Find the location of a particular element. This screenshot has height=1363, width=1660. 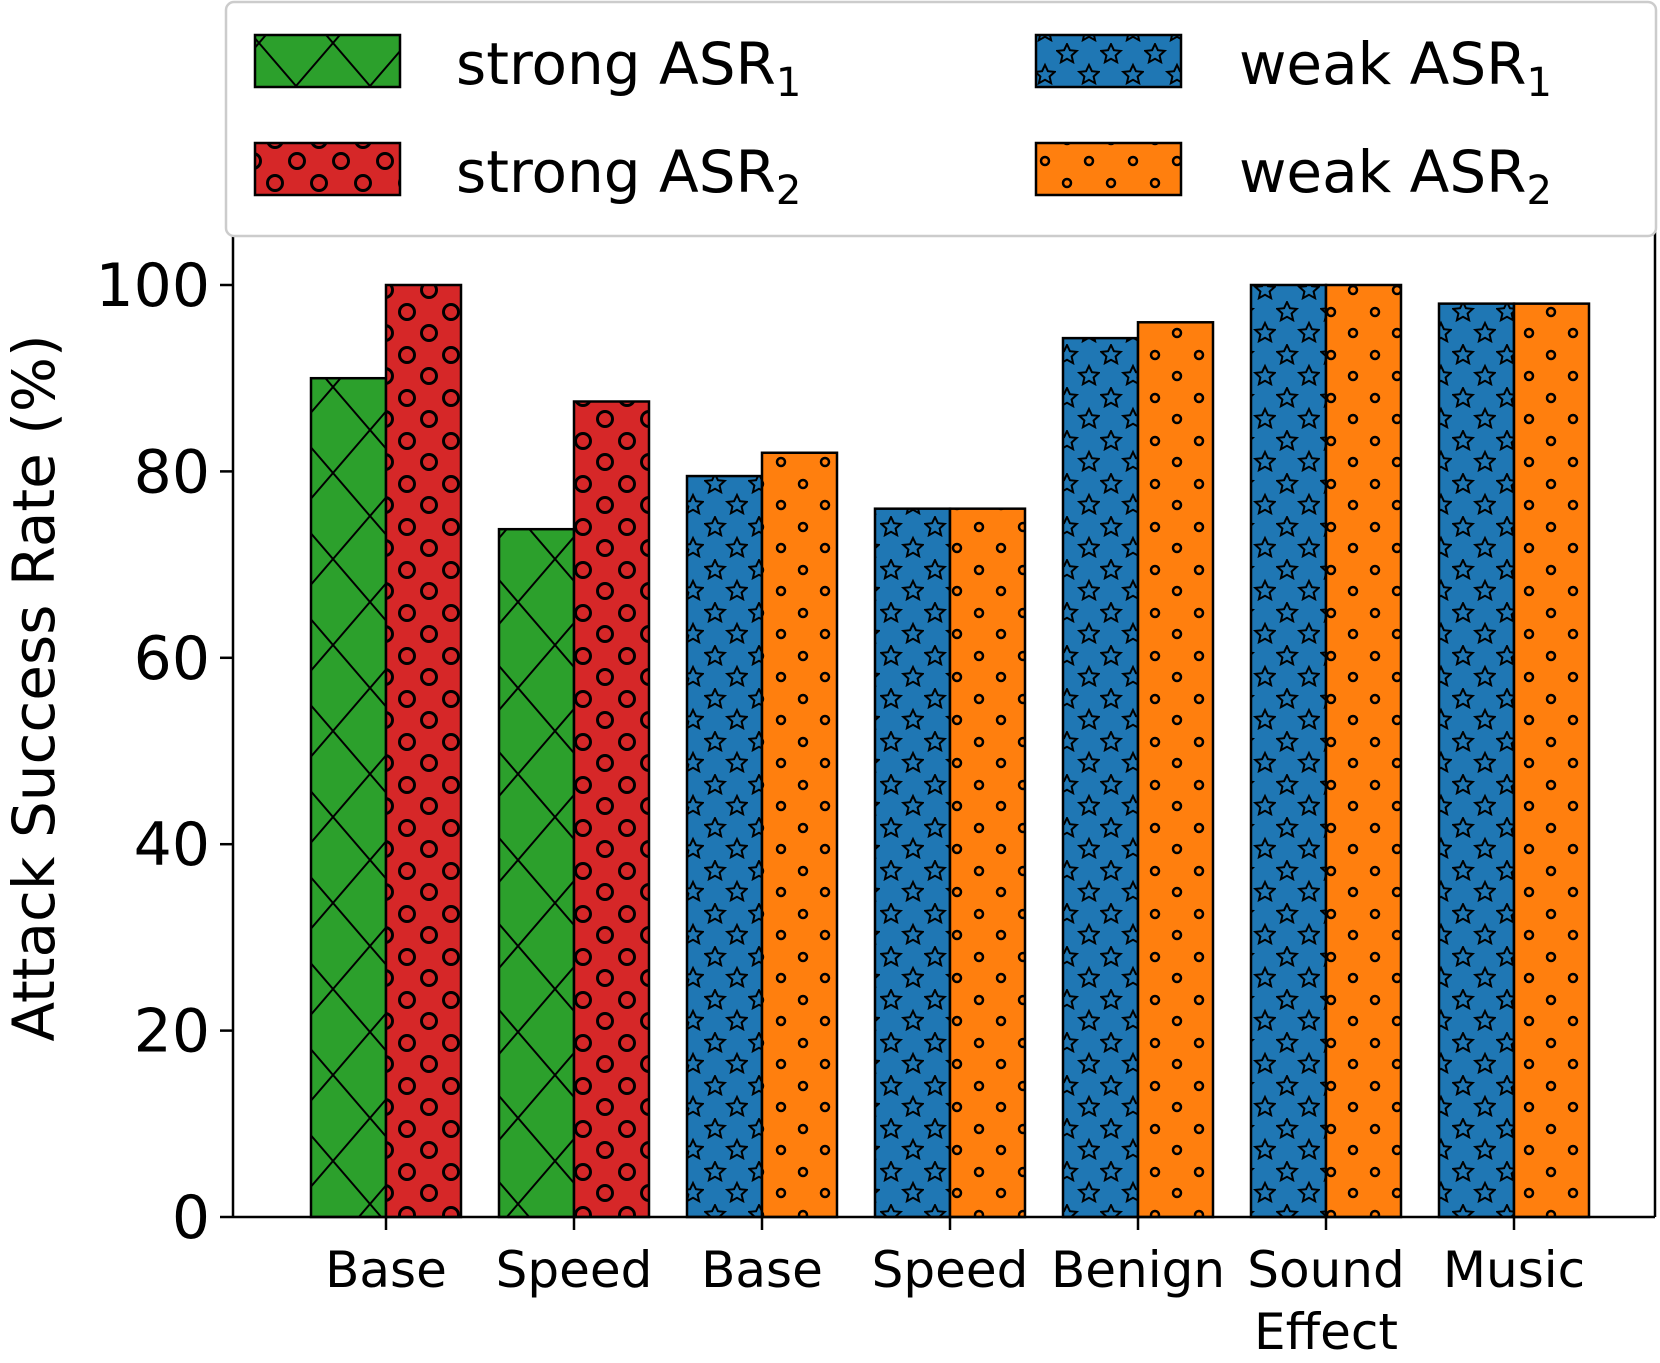

y-tick-label: 20 is located at coordinates (172, 1032).